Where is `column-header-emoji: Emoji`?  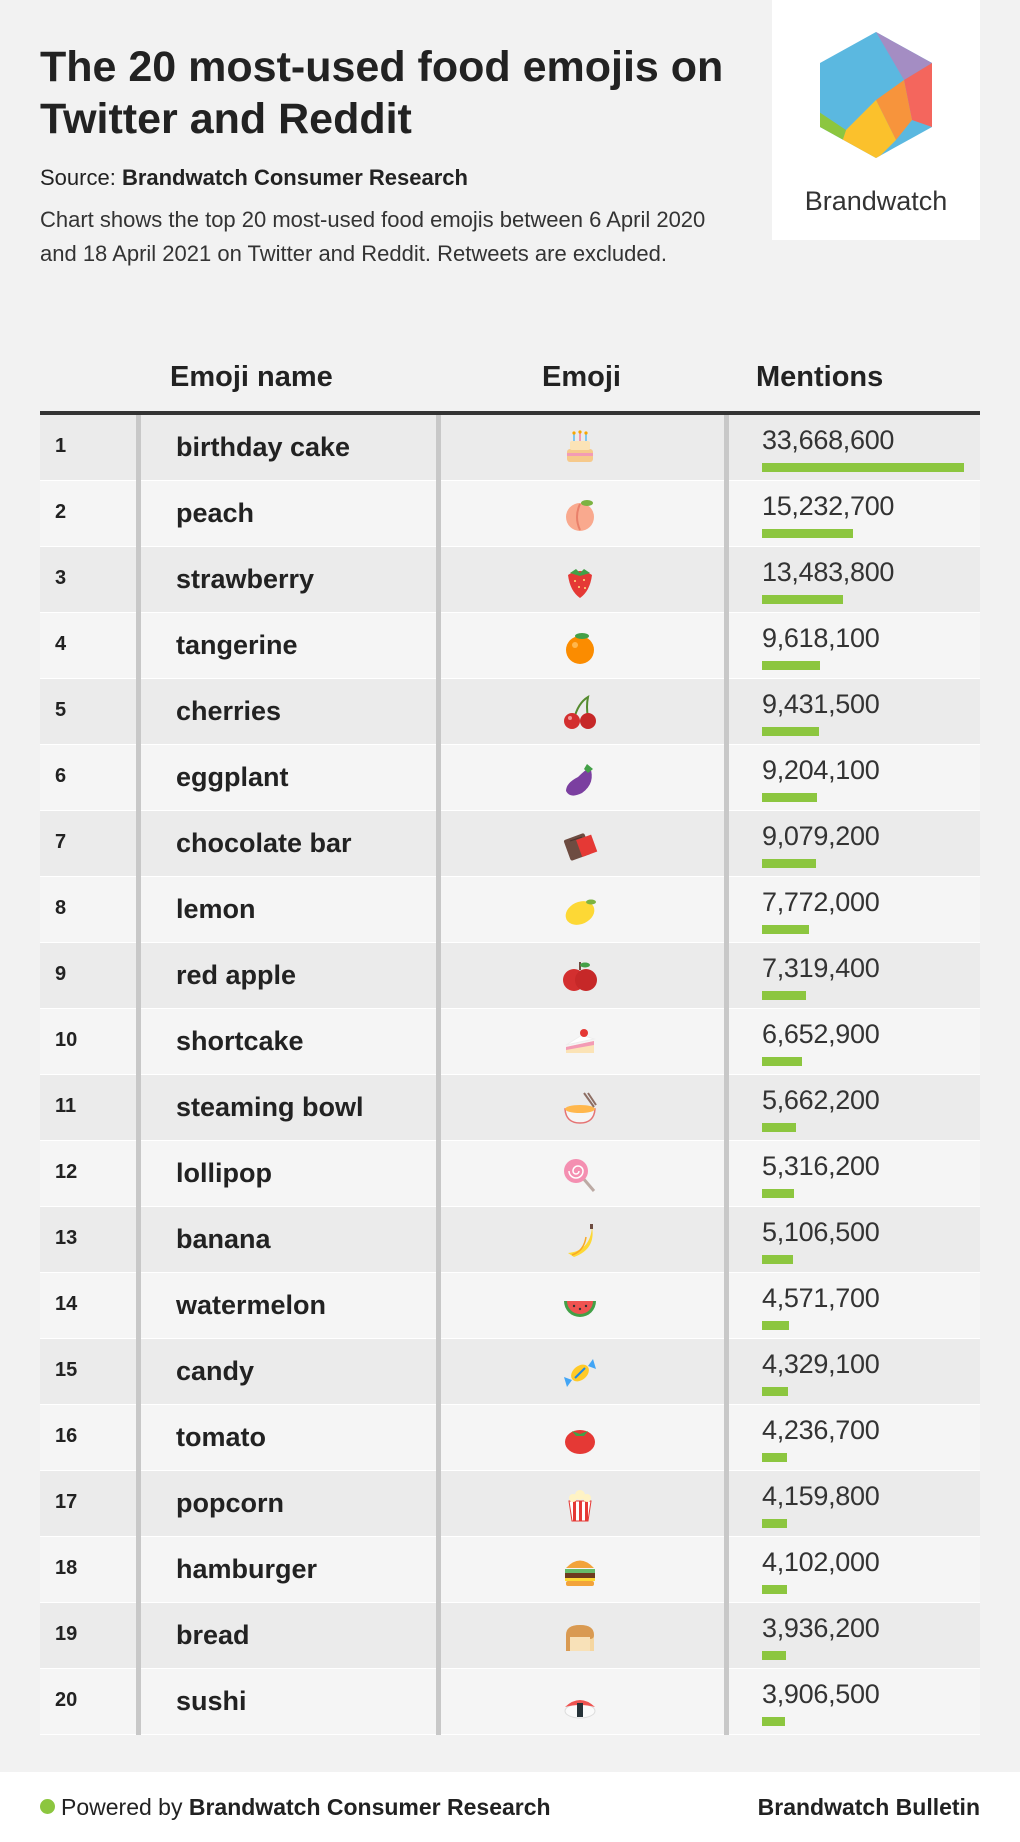
column-header-emoji: Emoji is located at coordinates (581, 377).